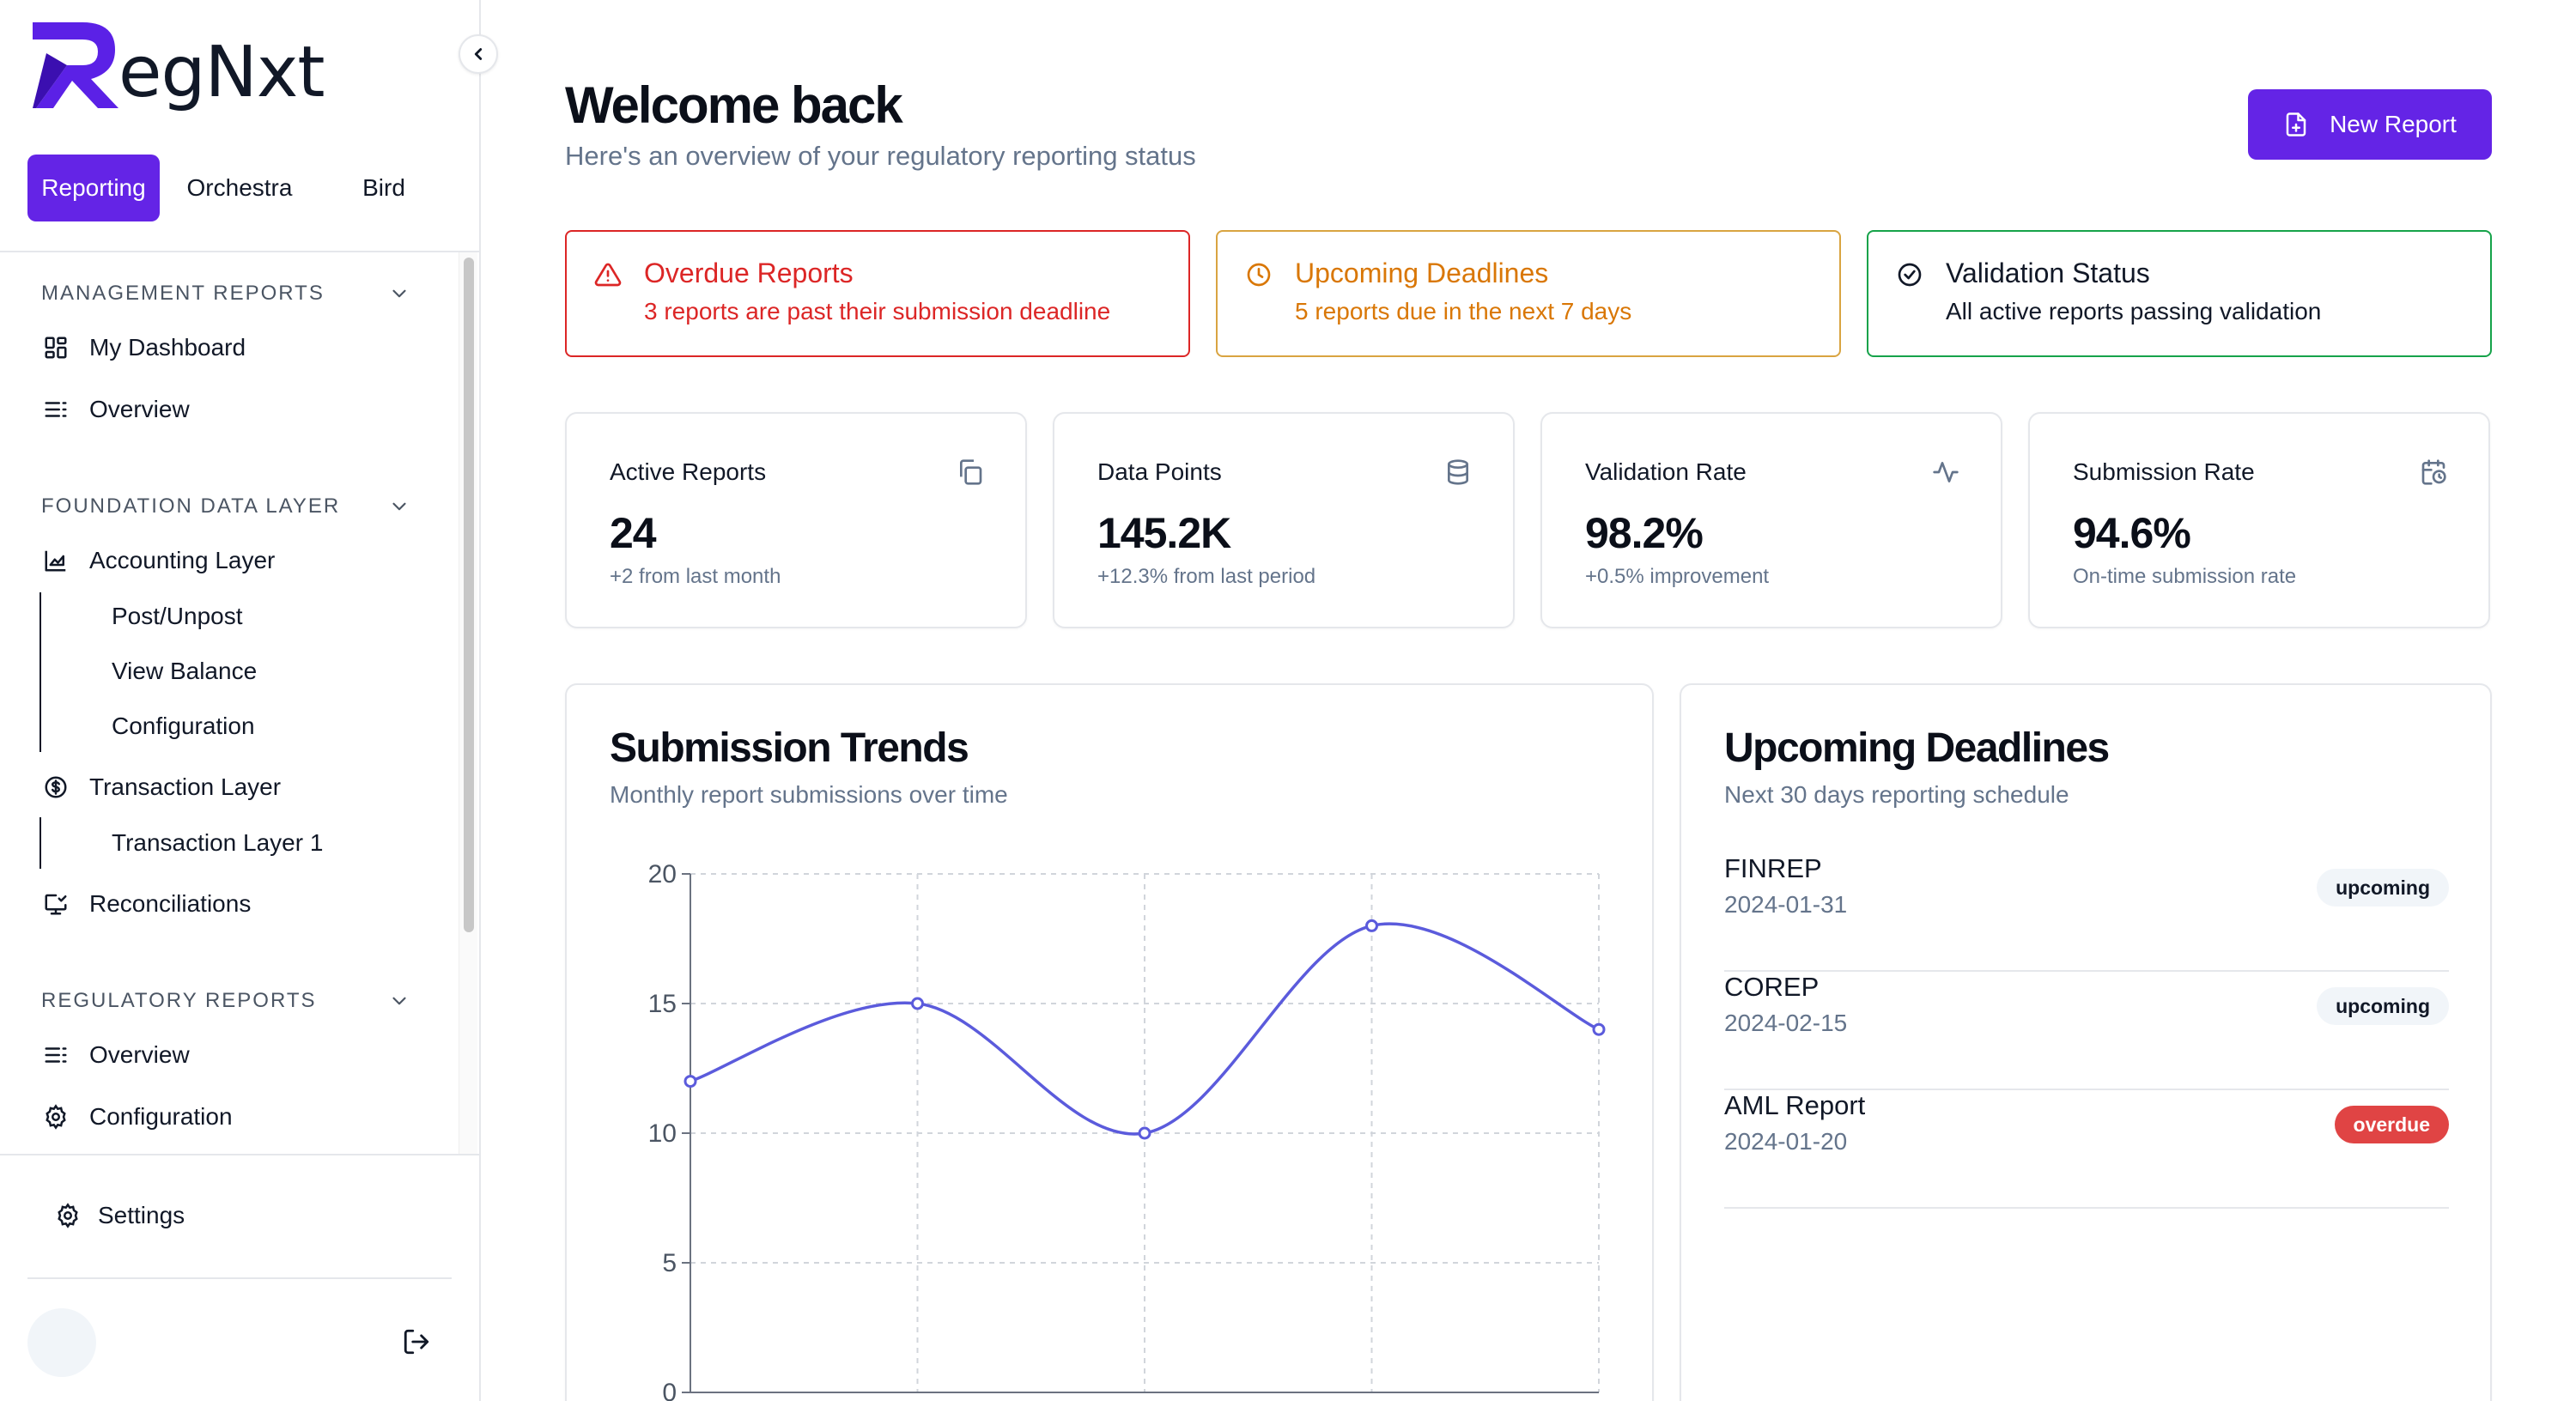 The image size is (2576, 1401). I want to click on collapse-sidebar-button, so click(479, 54).